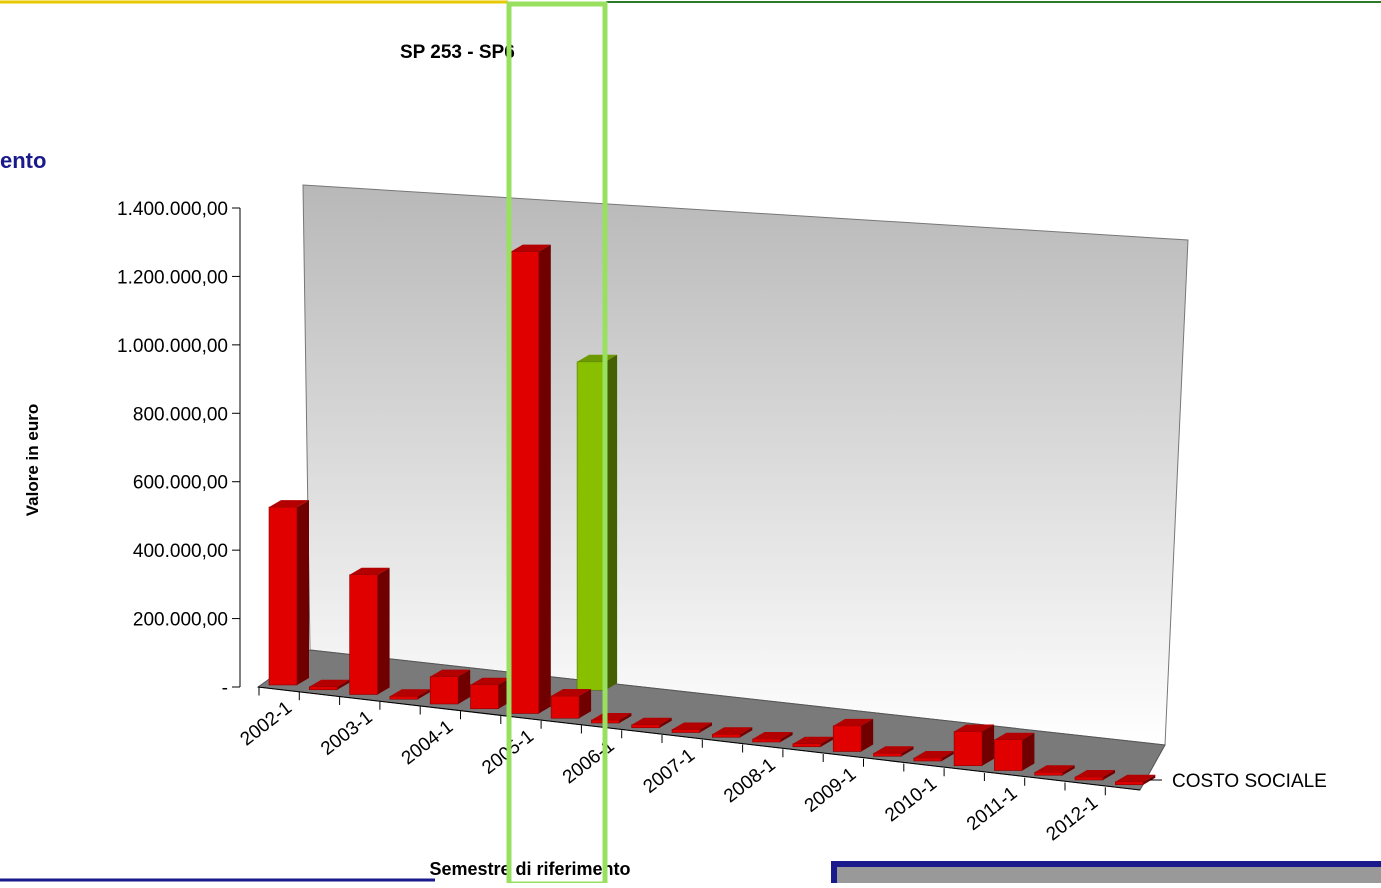  Describe the element at coordinates (911, 799) in the screenshot. I see `x-tick-label: 2010-1` at that location.